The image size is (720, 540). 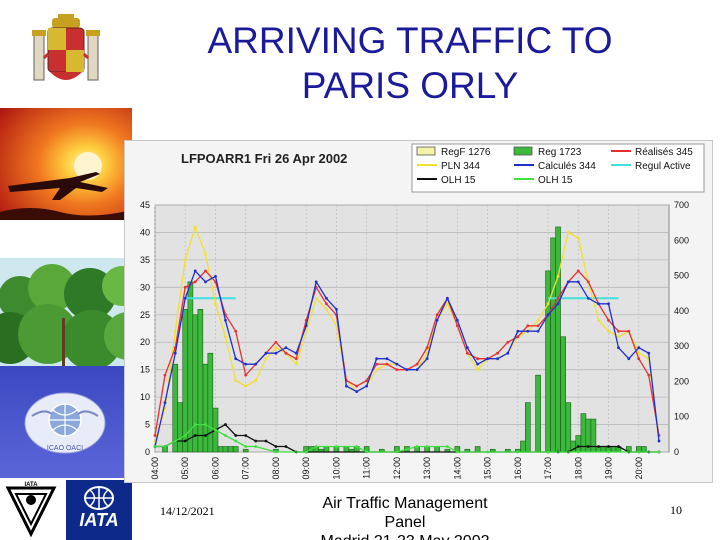 What do you see at coordinates (681, 417) in the screenshot?
I see `y2-tick-label: 100` at bounding box center [681, 417].